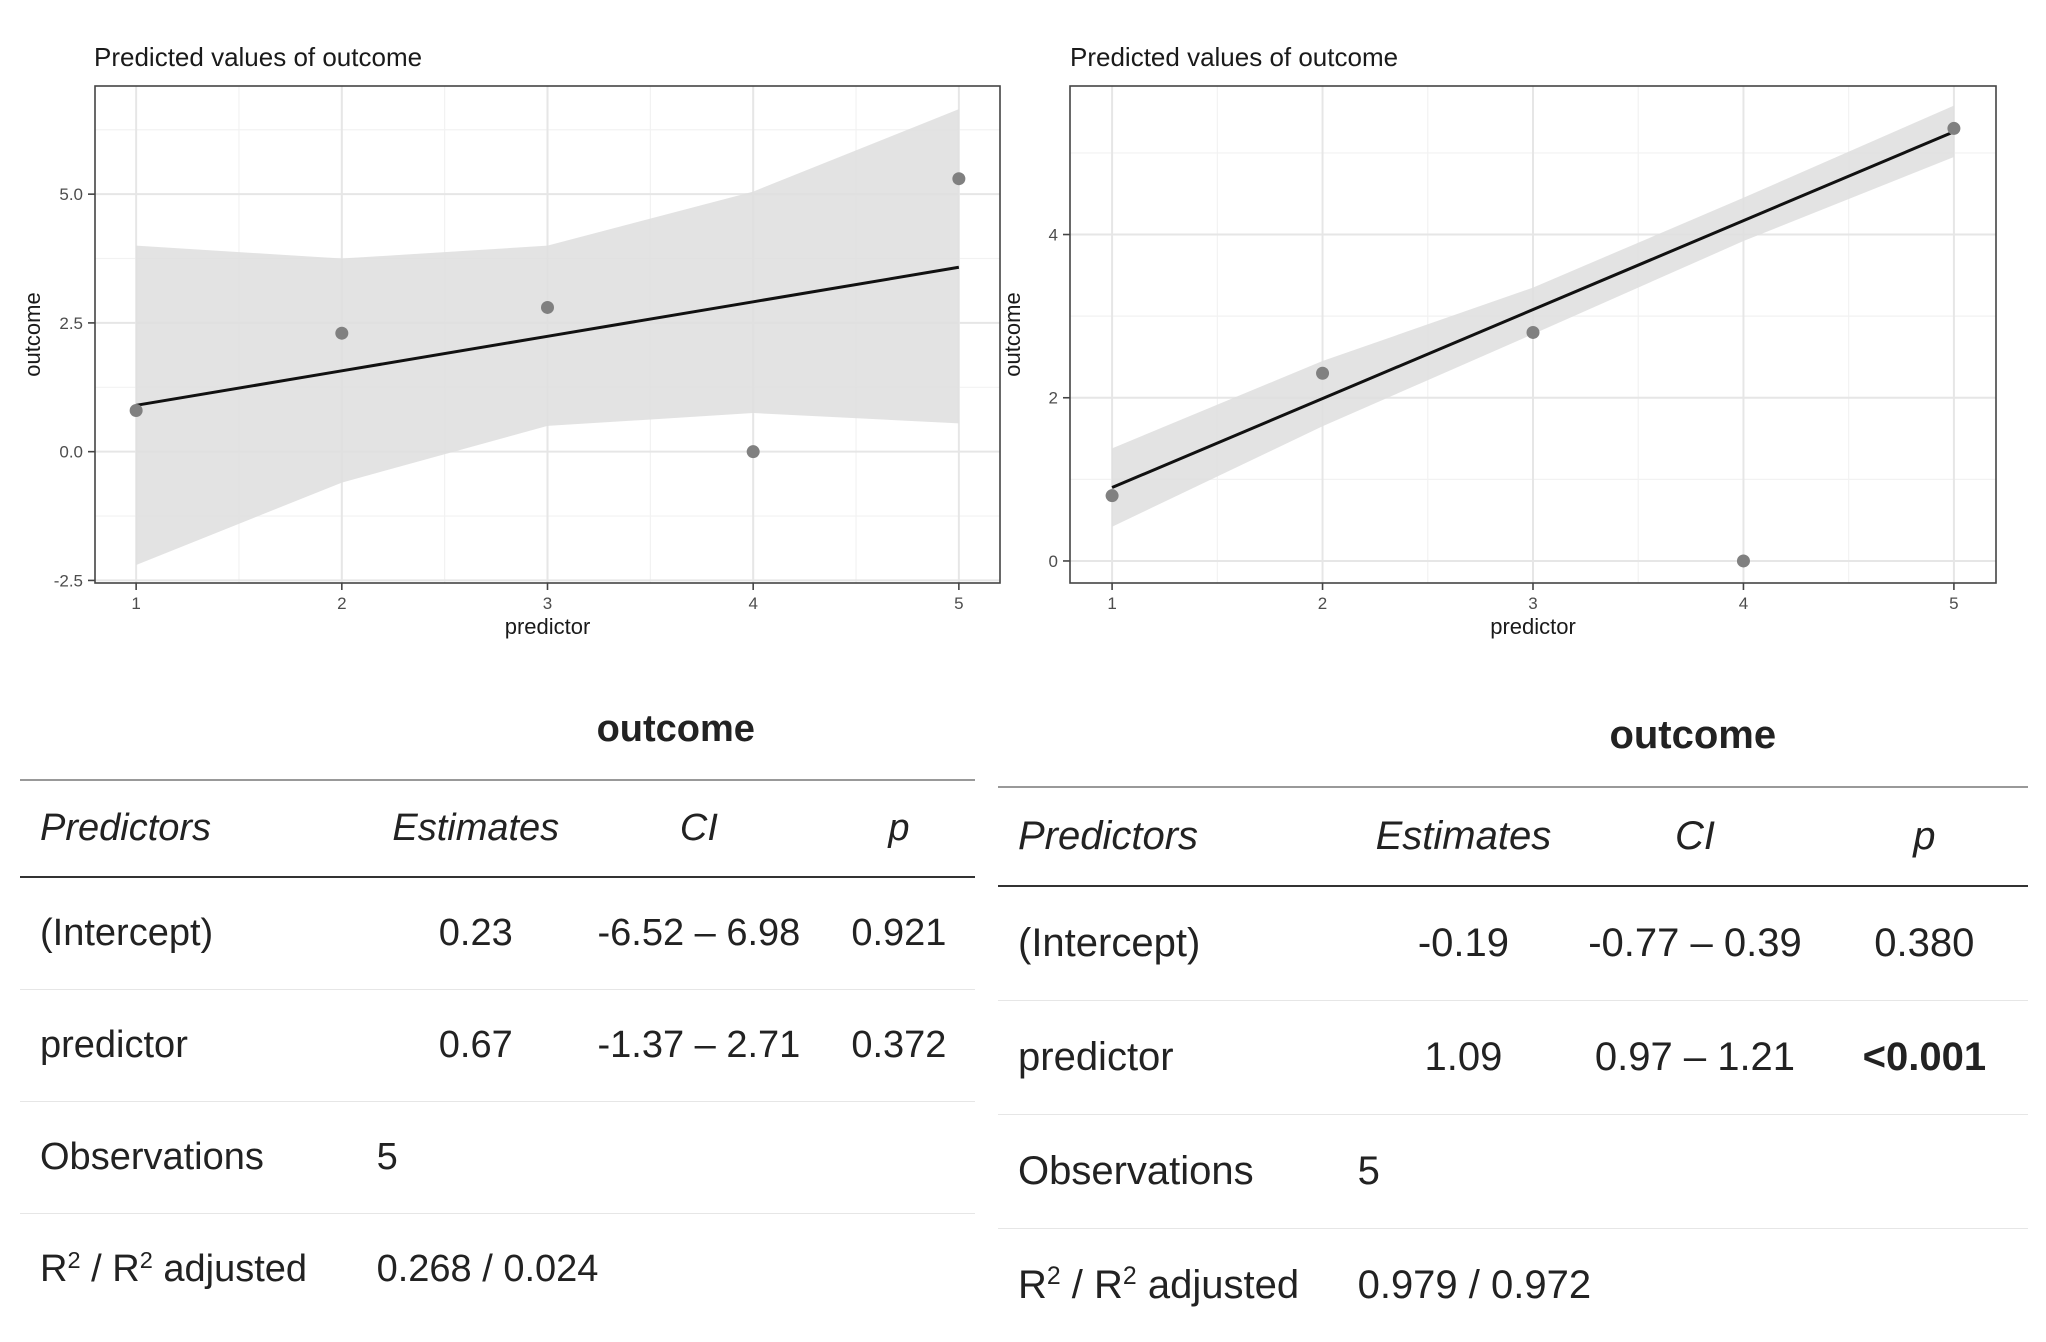 This screenshot has height=1342, width=2046. Describe the element at coordinates (676, 1270) in the screenshot. I see `r2-value: 0.268 / 0.024` at that location.